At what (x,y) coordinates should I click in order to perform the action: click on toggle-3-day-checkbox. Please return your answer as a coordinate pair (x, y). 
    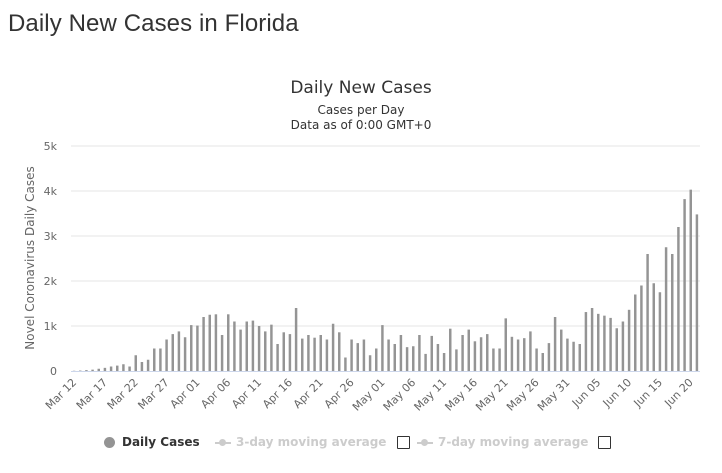
    Looking at the image, I should click on (403, 442).